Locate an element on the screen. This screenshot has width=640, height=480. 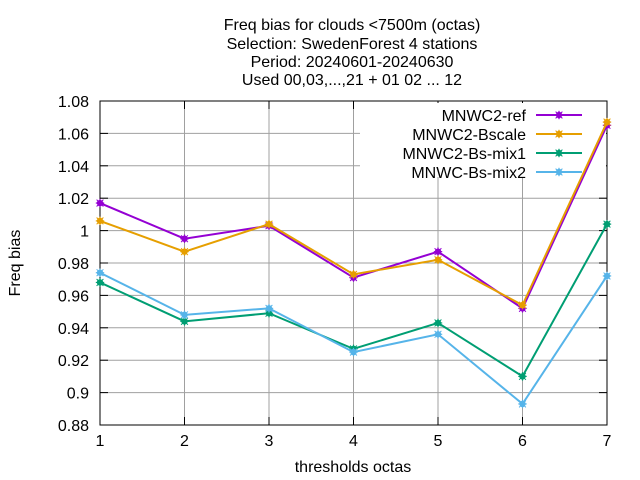
x-tick-label: 1 is located at coordinates (100, 441).